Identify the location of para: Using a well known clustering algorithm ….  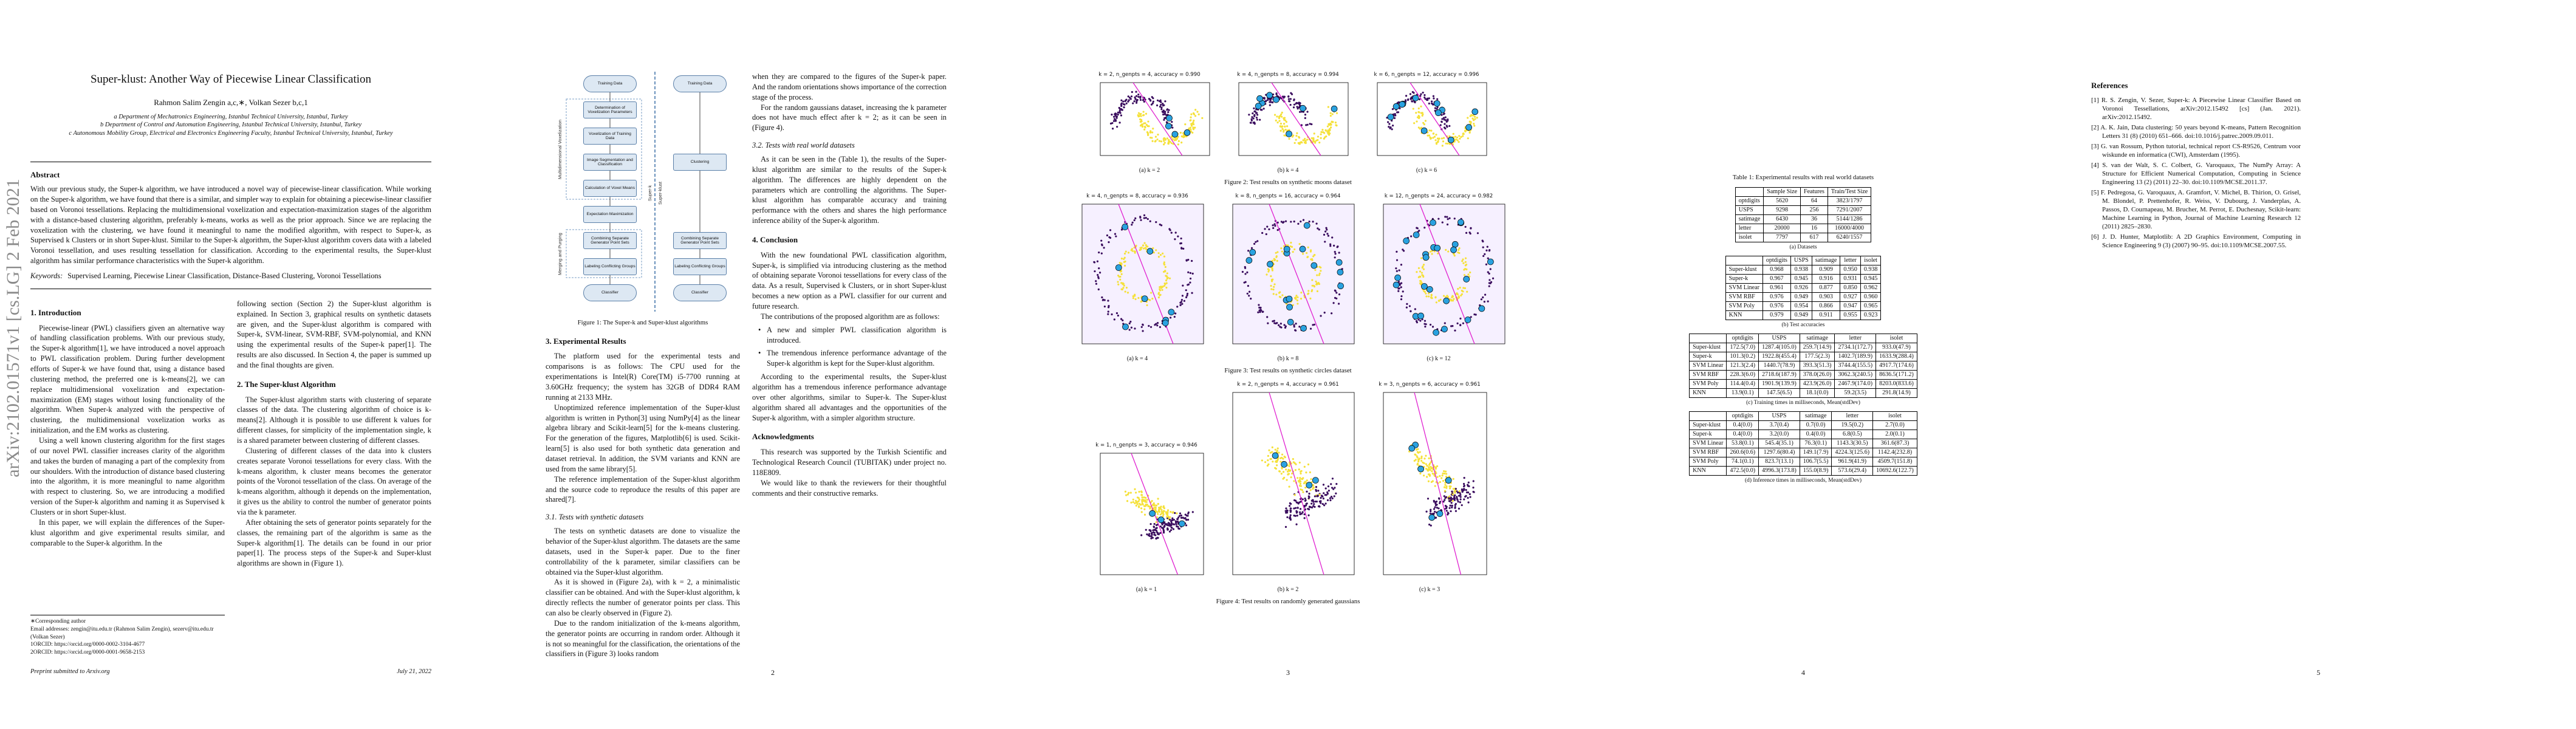
(127, 476).